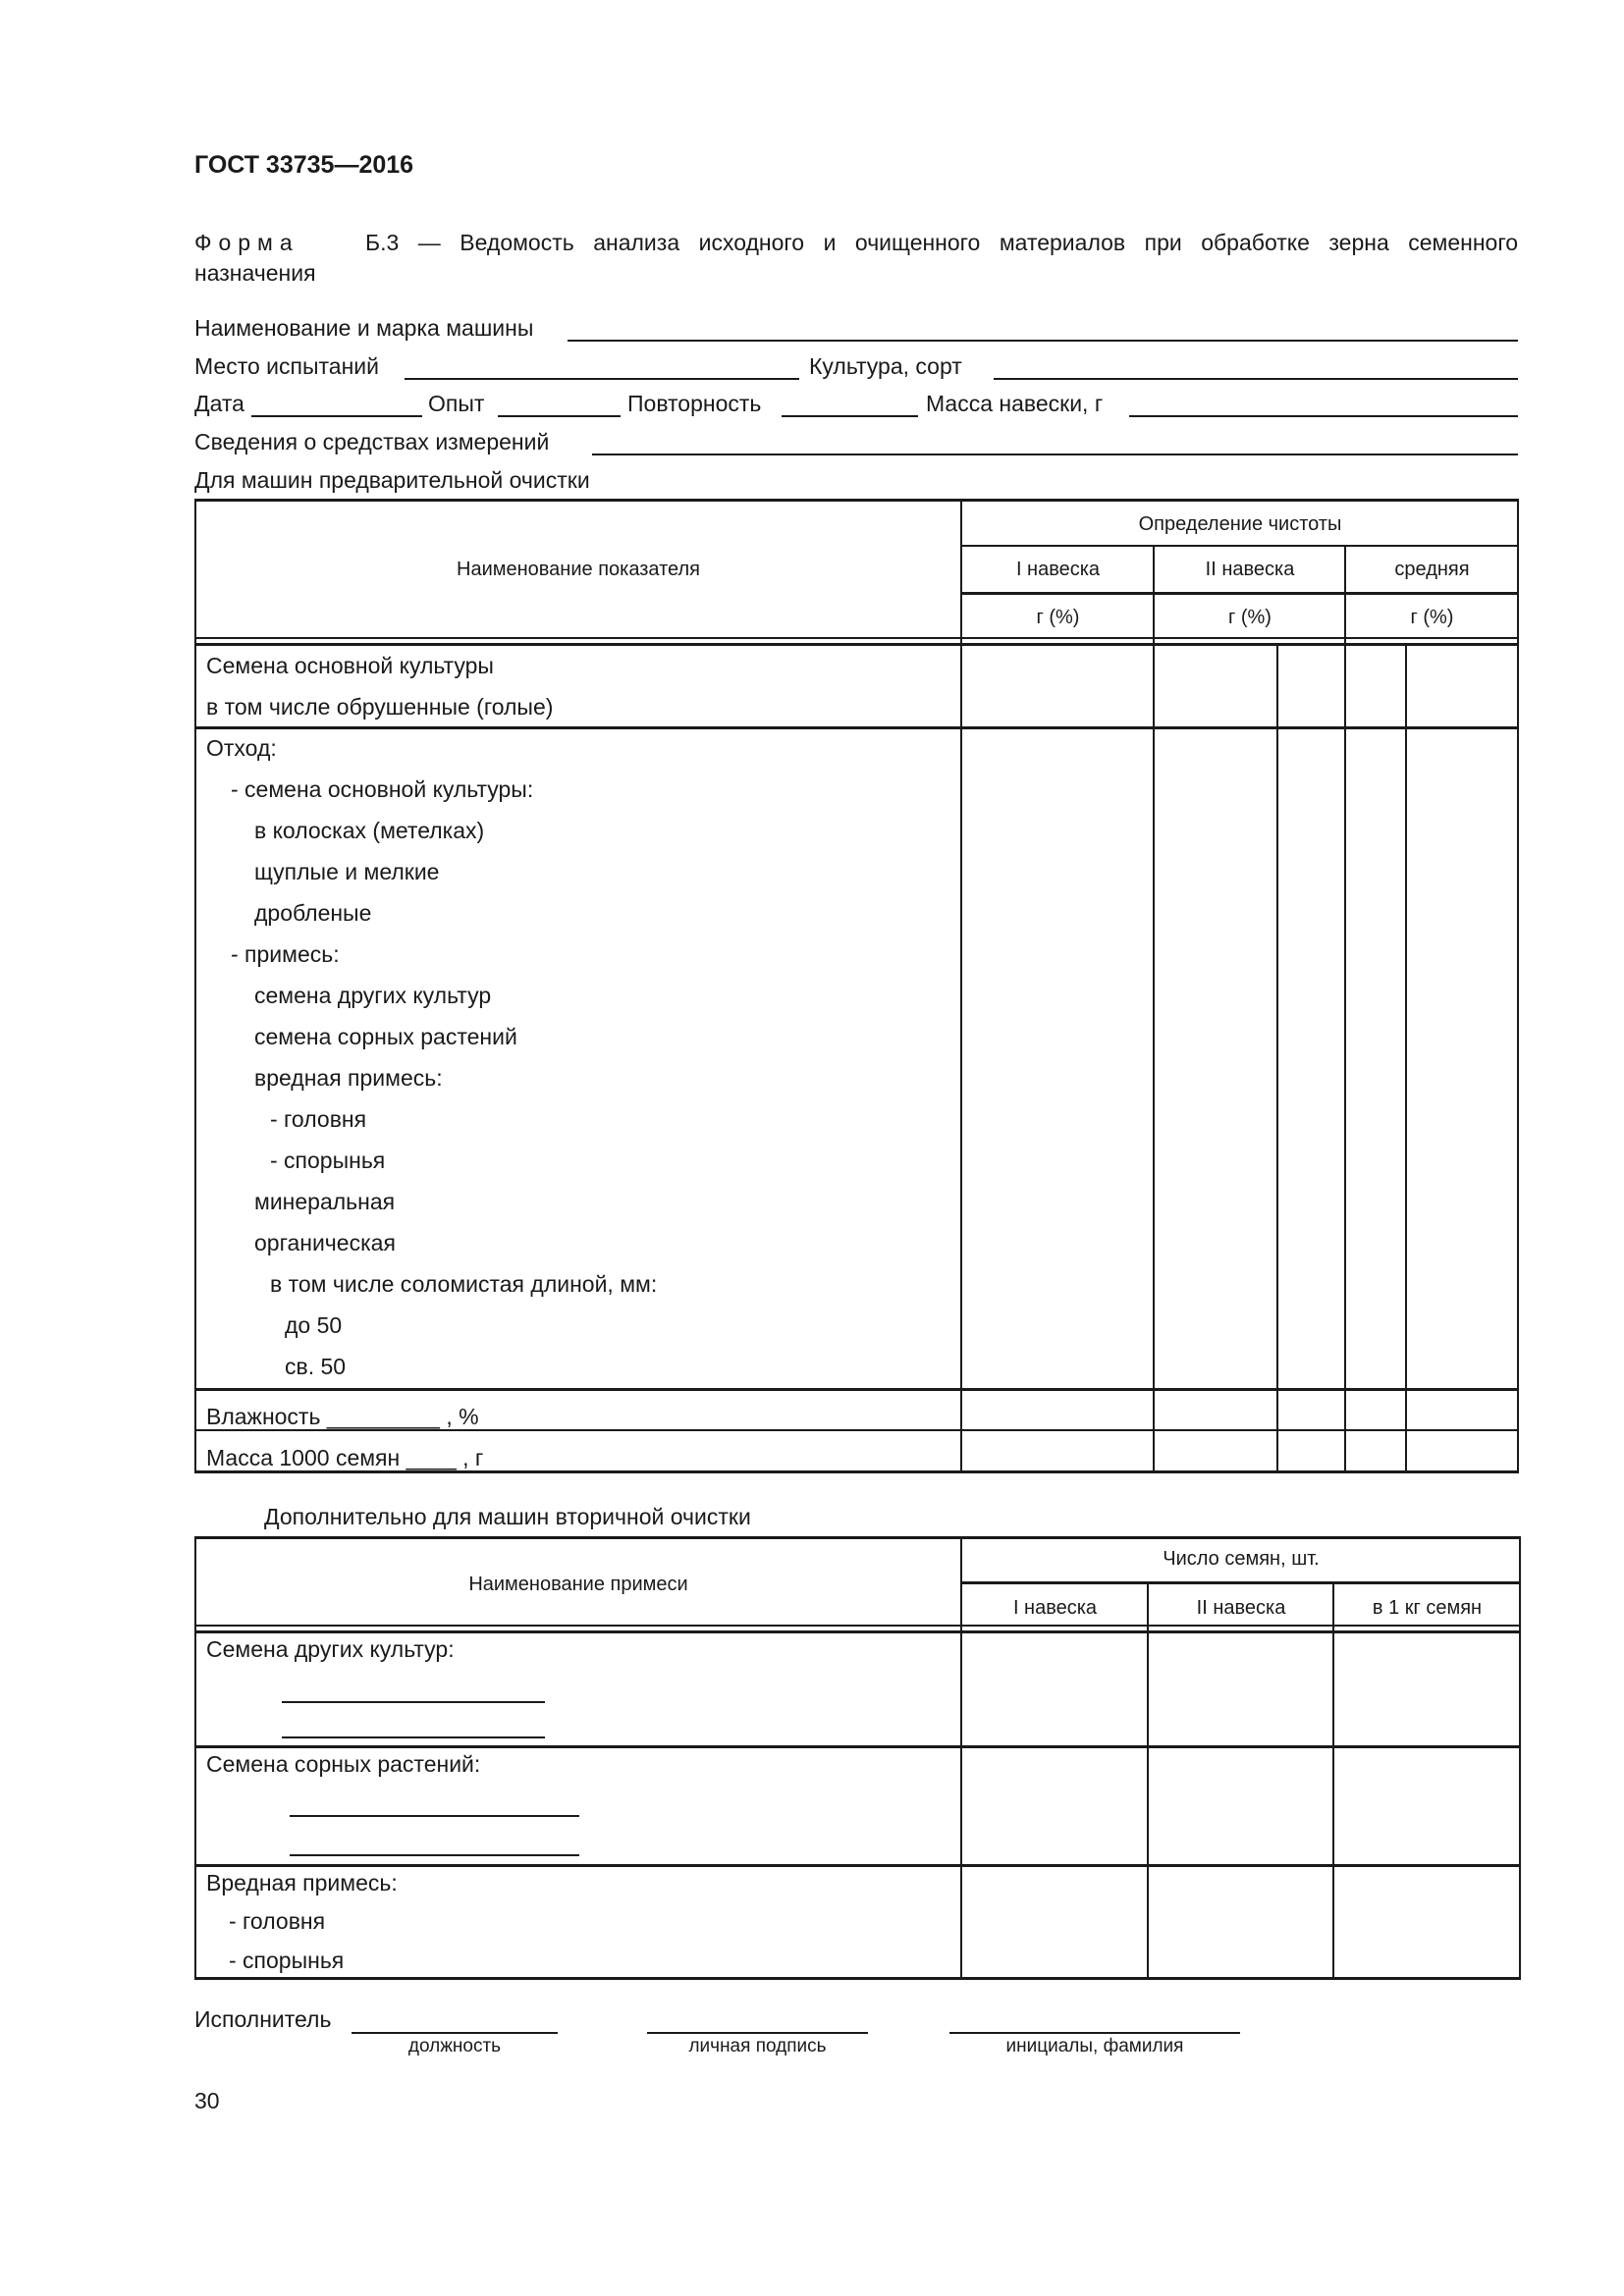  Describe the element at coordinates (314, 1325) in the screenshot. I see `row-label: до 50` at that location.